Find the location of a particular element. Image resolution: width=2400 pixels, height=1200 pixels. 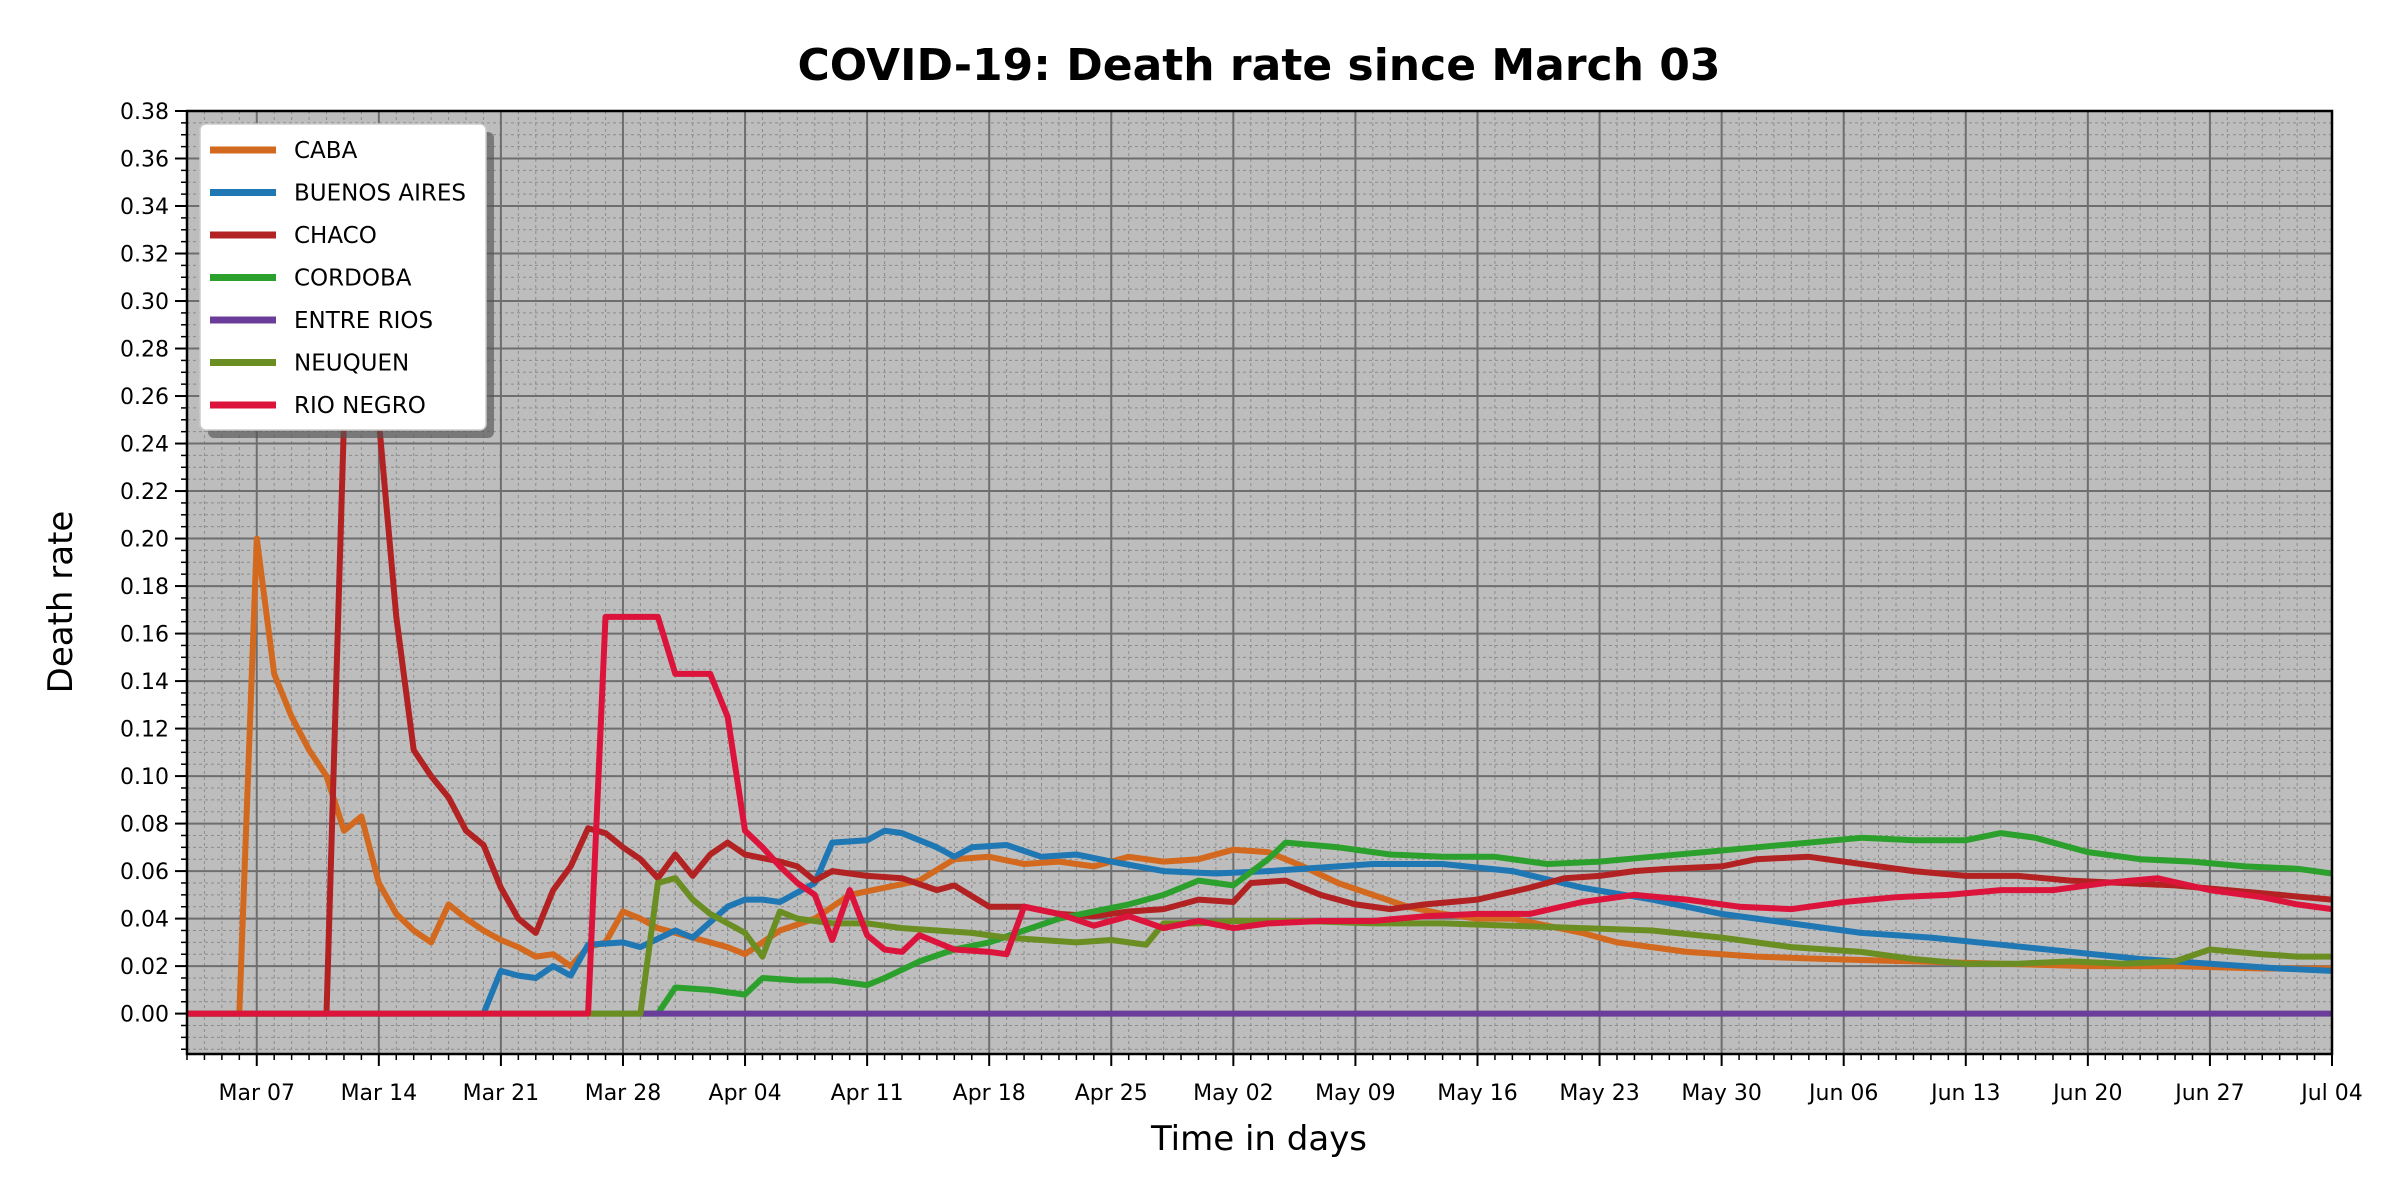

x-tick-label: Apr 11 is located at coordinates (867, 1093).